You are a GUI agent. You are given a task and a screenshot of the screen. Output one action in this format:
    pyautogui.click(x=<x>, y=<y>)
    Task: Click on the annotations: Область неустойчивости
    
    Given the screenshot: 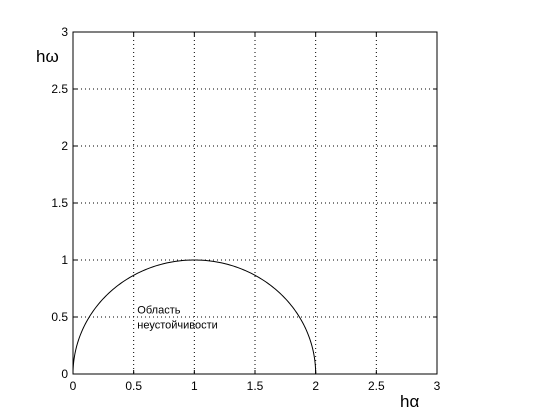 What is the action you would take?
    pyautogui.click(x=177, y=318)
    